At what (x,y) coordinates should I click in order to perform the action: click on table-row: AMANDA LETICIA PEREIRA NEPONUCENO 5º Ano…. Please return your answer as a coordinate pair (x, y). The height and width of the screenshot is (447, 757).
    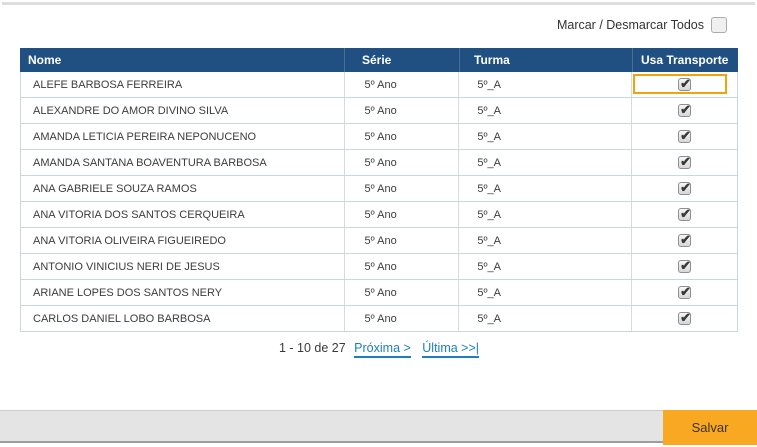
    Looking at the image, I should click on (379, 137).